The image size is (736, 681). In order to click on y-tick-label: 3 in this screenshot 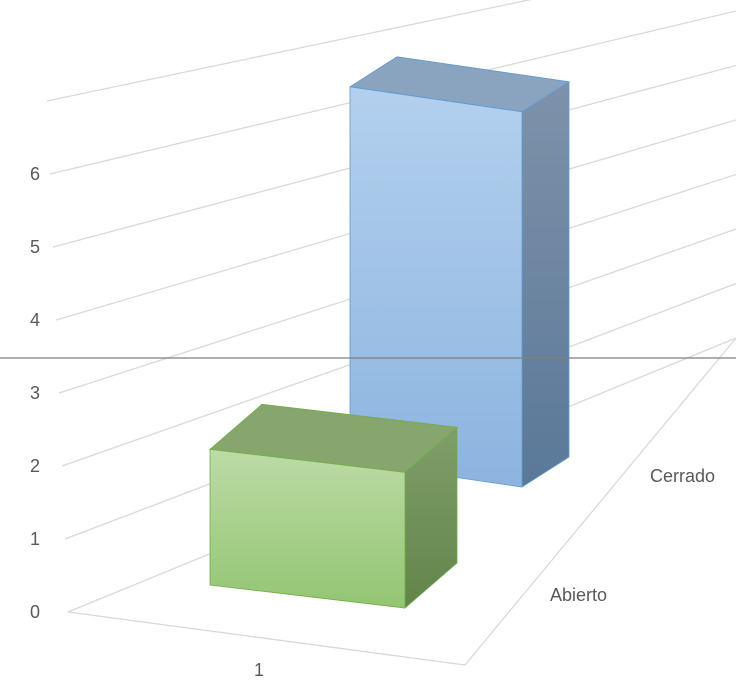, I will do `click(35, 393)`.